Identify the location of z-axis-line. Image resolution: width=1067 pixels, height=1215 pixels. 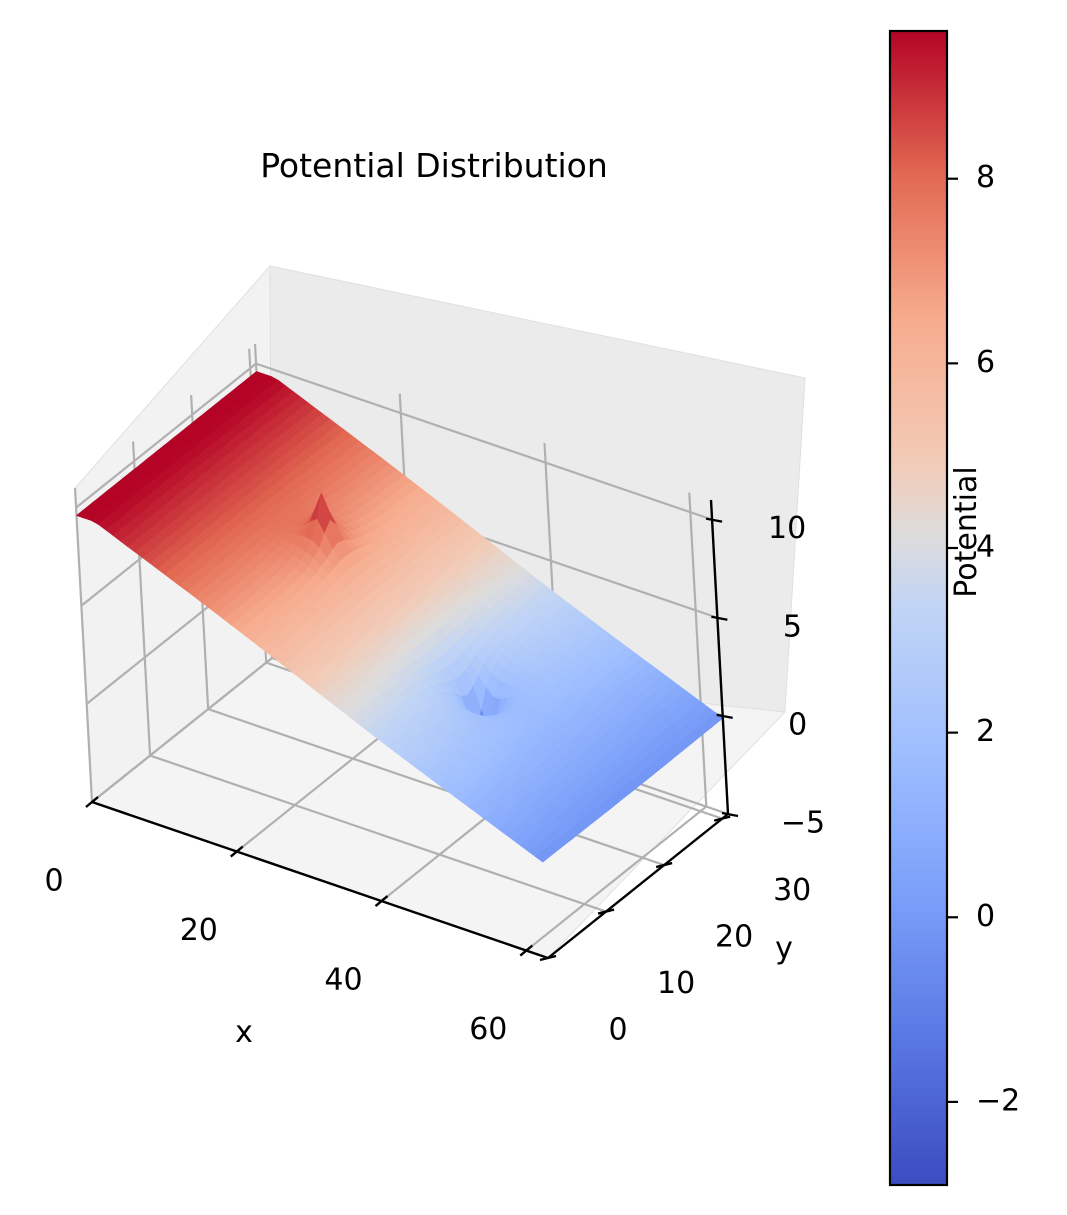
(719, 657).